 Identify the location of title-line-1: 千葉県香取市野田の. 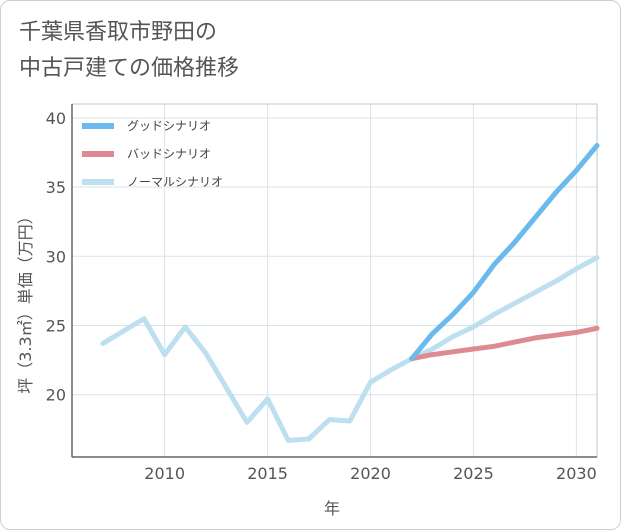
(118, 32).